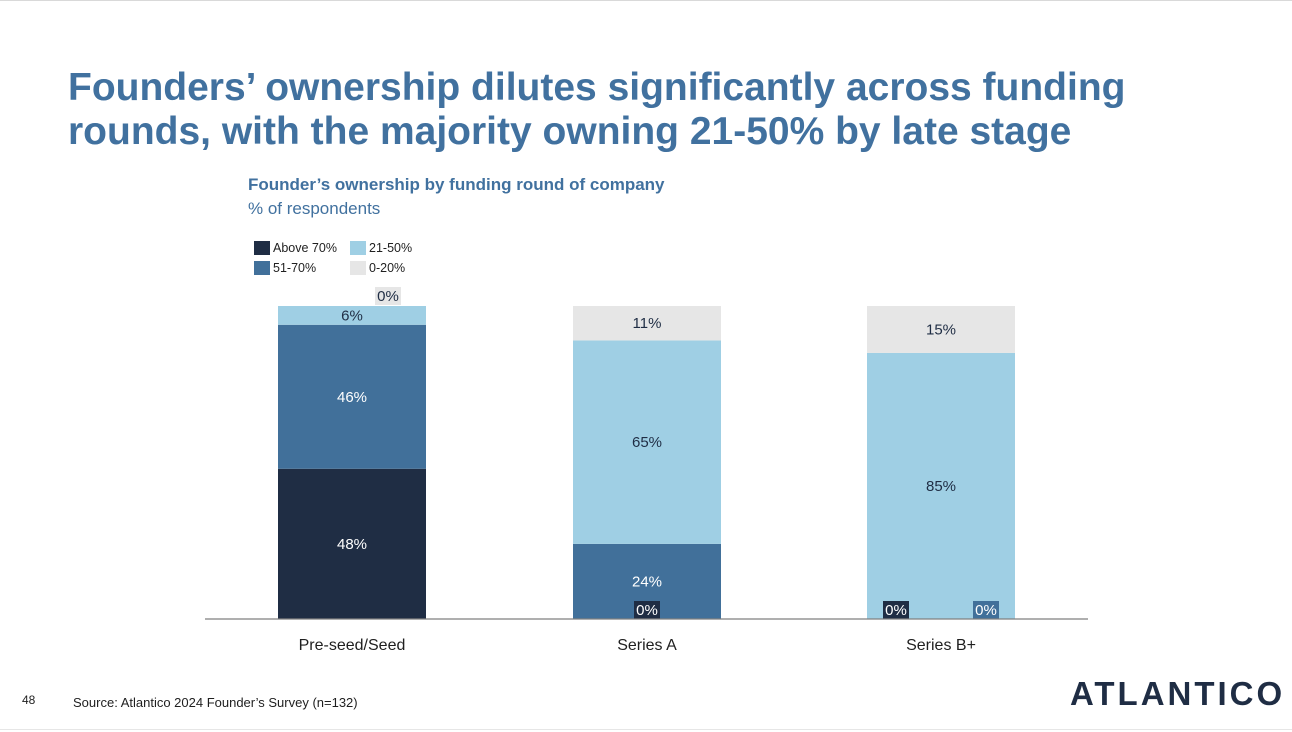 This screenshot has height=732, width=1292. I want to click on data-label-pre-seed-seed-0-20: 0%, so click(388, 296).